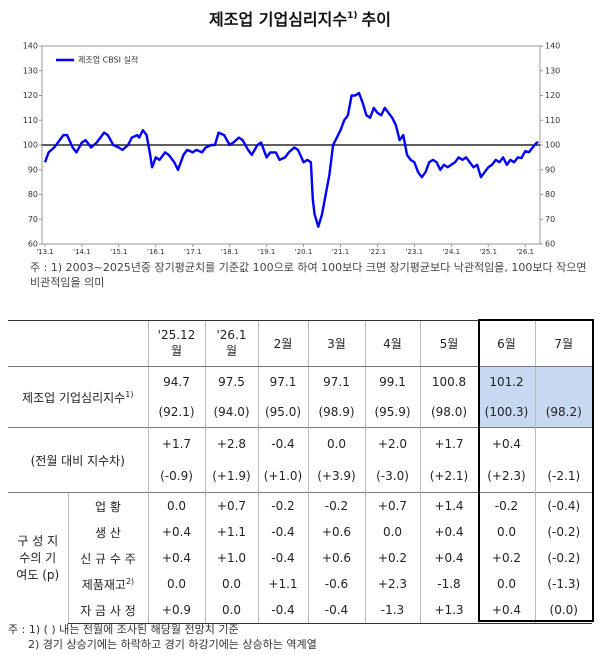  I want to click on row-label: 제품재고2), so click(107, 584).